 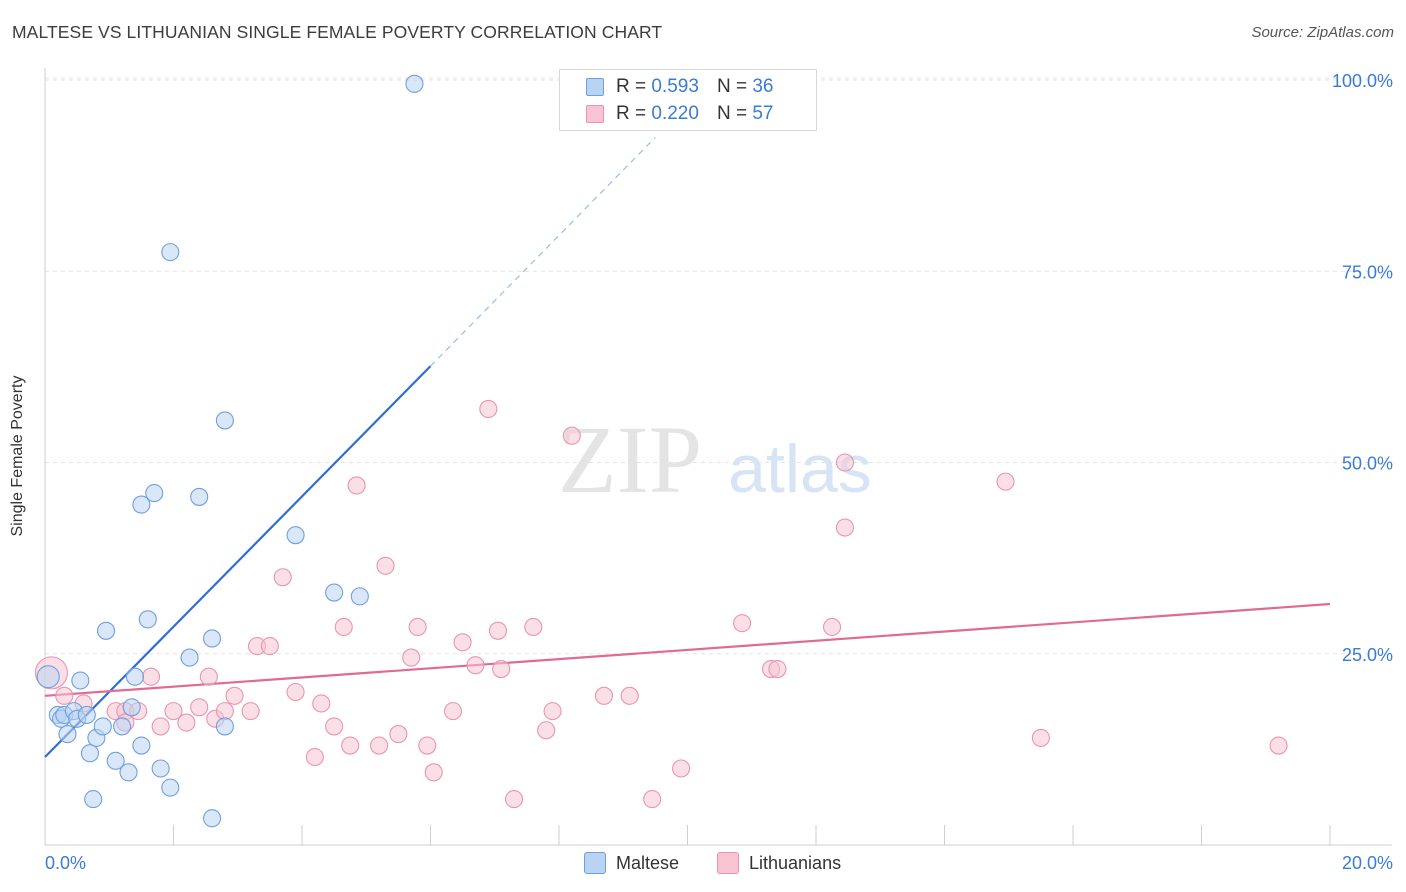 I want to click on legend-item-lithuanians: Lithuanians, so click(x=779, y=863).